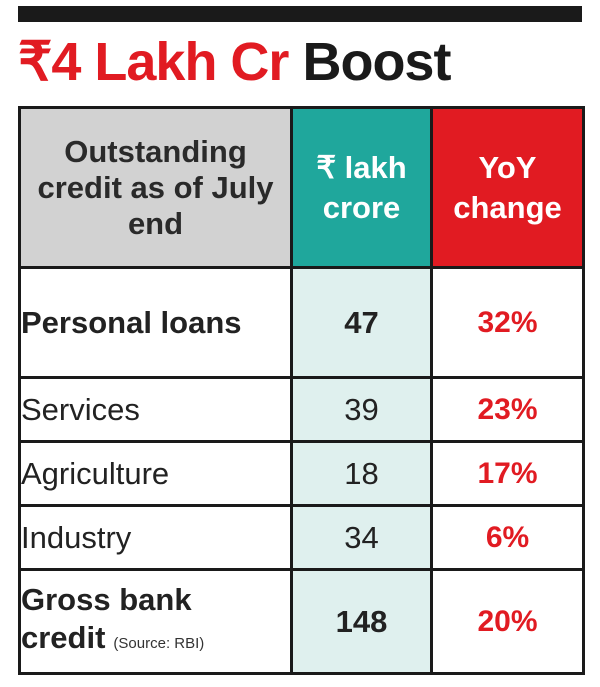 The height and width of the screenshot is (687, 600). I want to click on total-row: Gross bank credit (Source: RBI) 148 20%, so click(301, 621).